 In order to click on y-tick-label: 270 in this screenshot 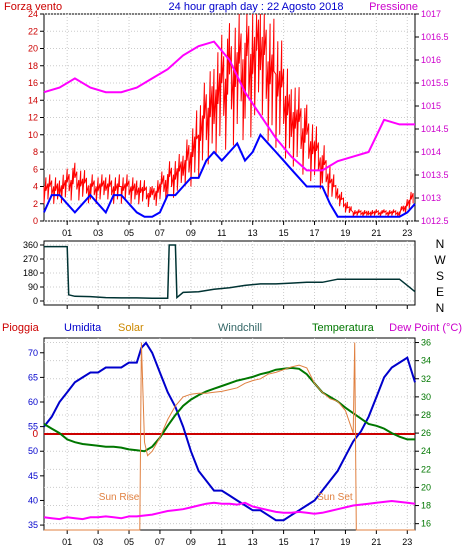, I will do `click(30, 259)`.